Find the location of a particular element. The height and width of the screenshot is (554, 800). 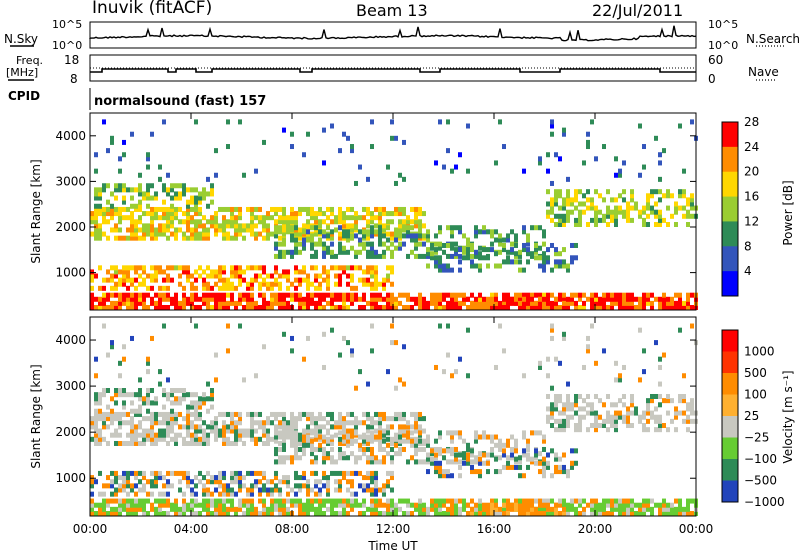

y-tick-label: 1000 is located at coordinates (70, 273).